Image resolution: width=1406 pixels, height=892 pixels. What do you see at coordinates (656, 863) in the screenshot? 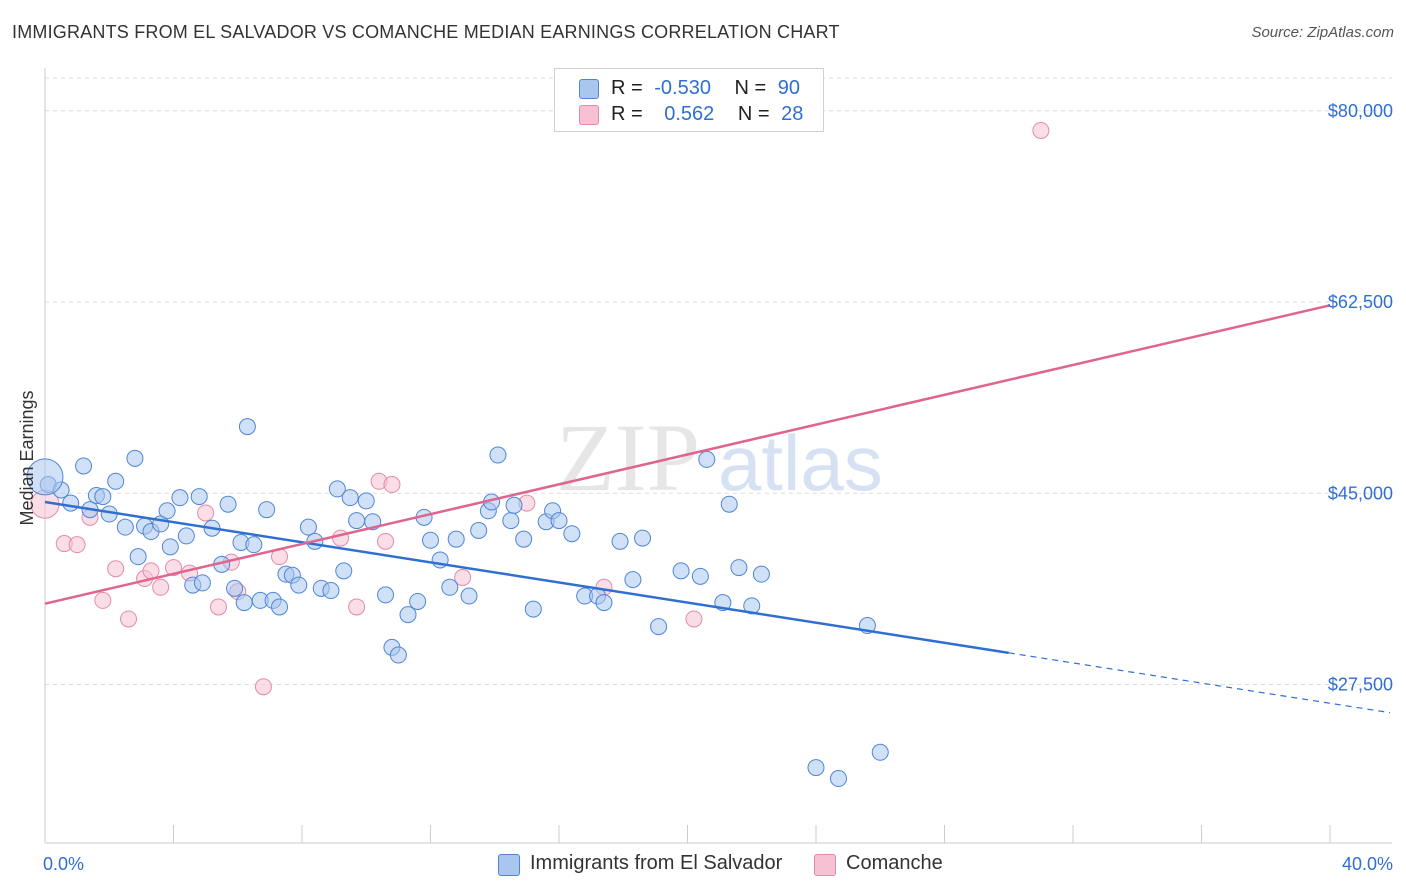
I see `legend-label-el-salvador: Immigrants from El Salvador` at bounding box center [656, 863].